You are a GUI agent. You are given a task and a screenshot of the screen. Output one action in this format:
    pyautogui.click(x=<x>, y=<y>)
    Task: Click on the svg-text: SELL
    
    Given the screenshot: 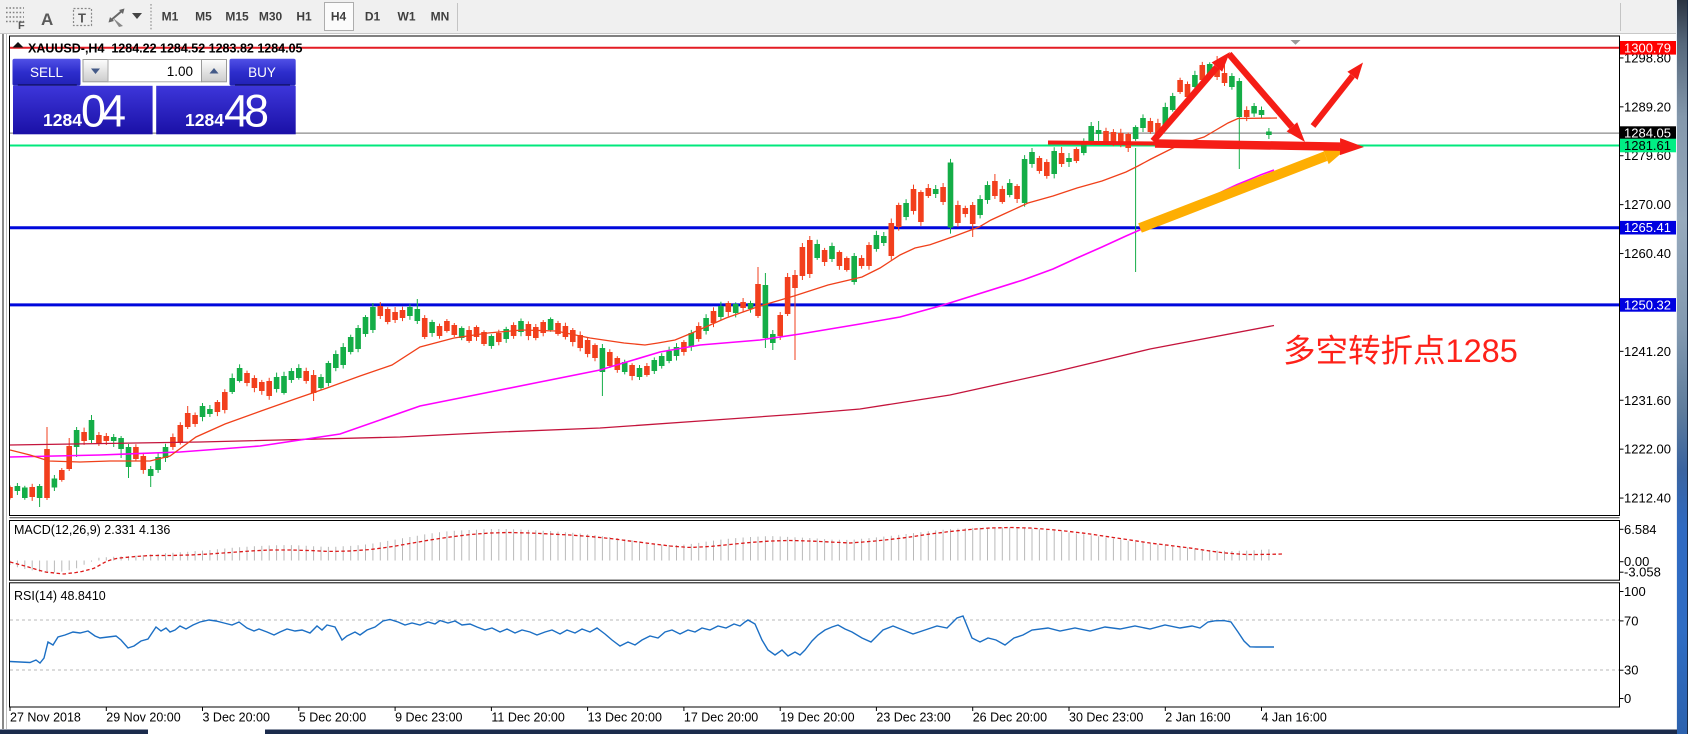 What is the action you would take?
    pyautogui.click(x=47, y=72)
    